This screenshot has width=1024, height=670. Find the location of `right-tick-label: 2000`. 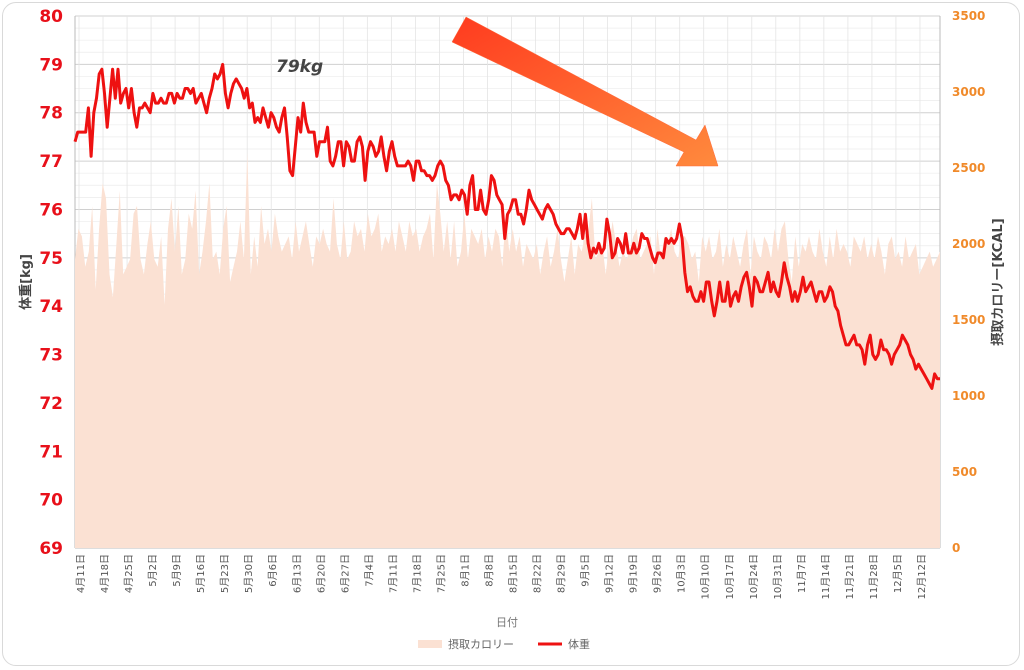

right-tick-label: 2000 is located at coordinates (968, 244).